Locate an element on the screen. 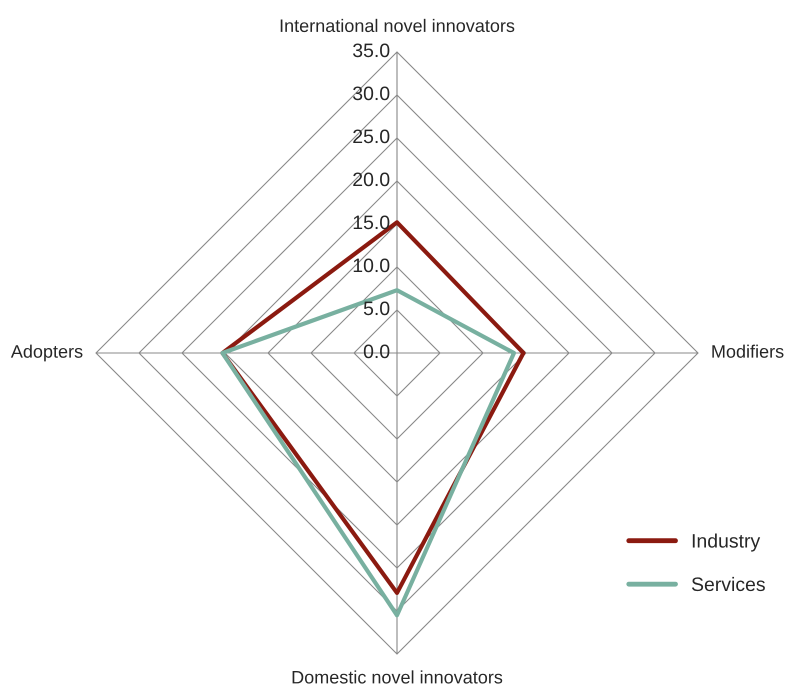 This screenshot has height=696, width=791. legend-label: Industry is located at coordinates (726, 542).